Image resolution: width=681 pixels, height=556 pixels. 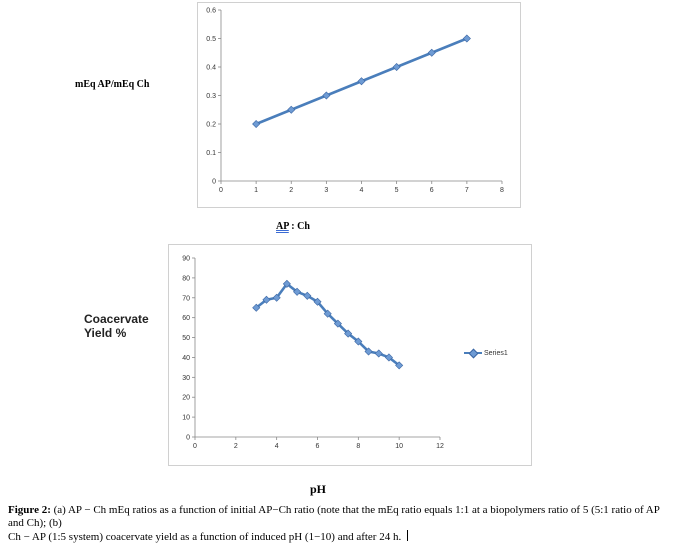 What do you see at coordinates (29, 510) in the screenshot?
I see `caption-label: Figure 2:` at bounding box center [29, 510].